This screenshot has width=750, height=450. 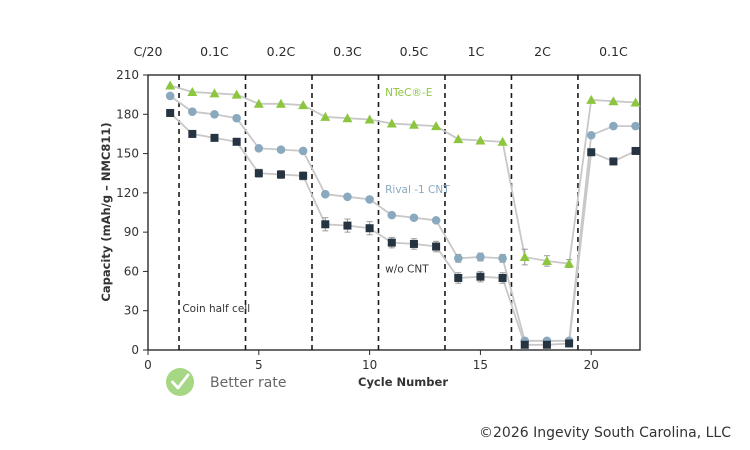 What do you see at coordinates (148, 365) in the screenshot?
I see `x-tick-label-0: 0` at bounding box center [148, 365].